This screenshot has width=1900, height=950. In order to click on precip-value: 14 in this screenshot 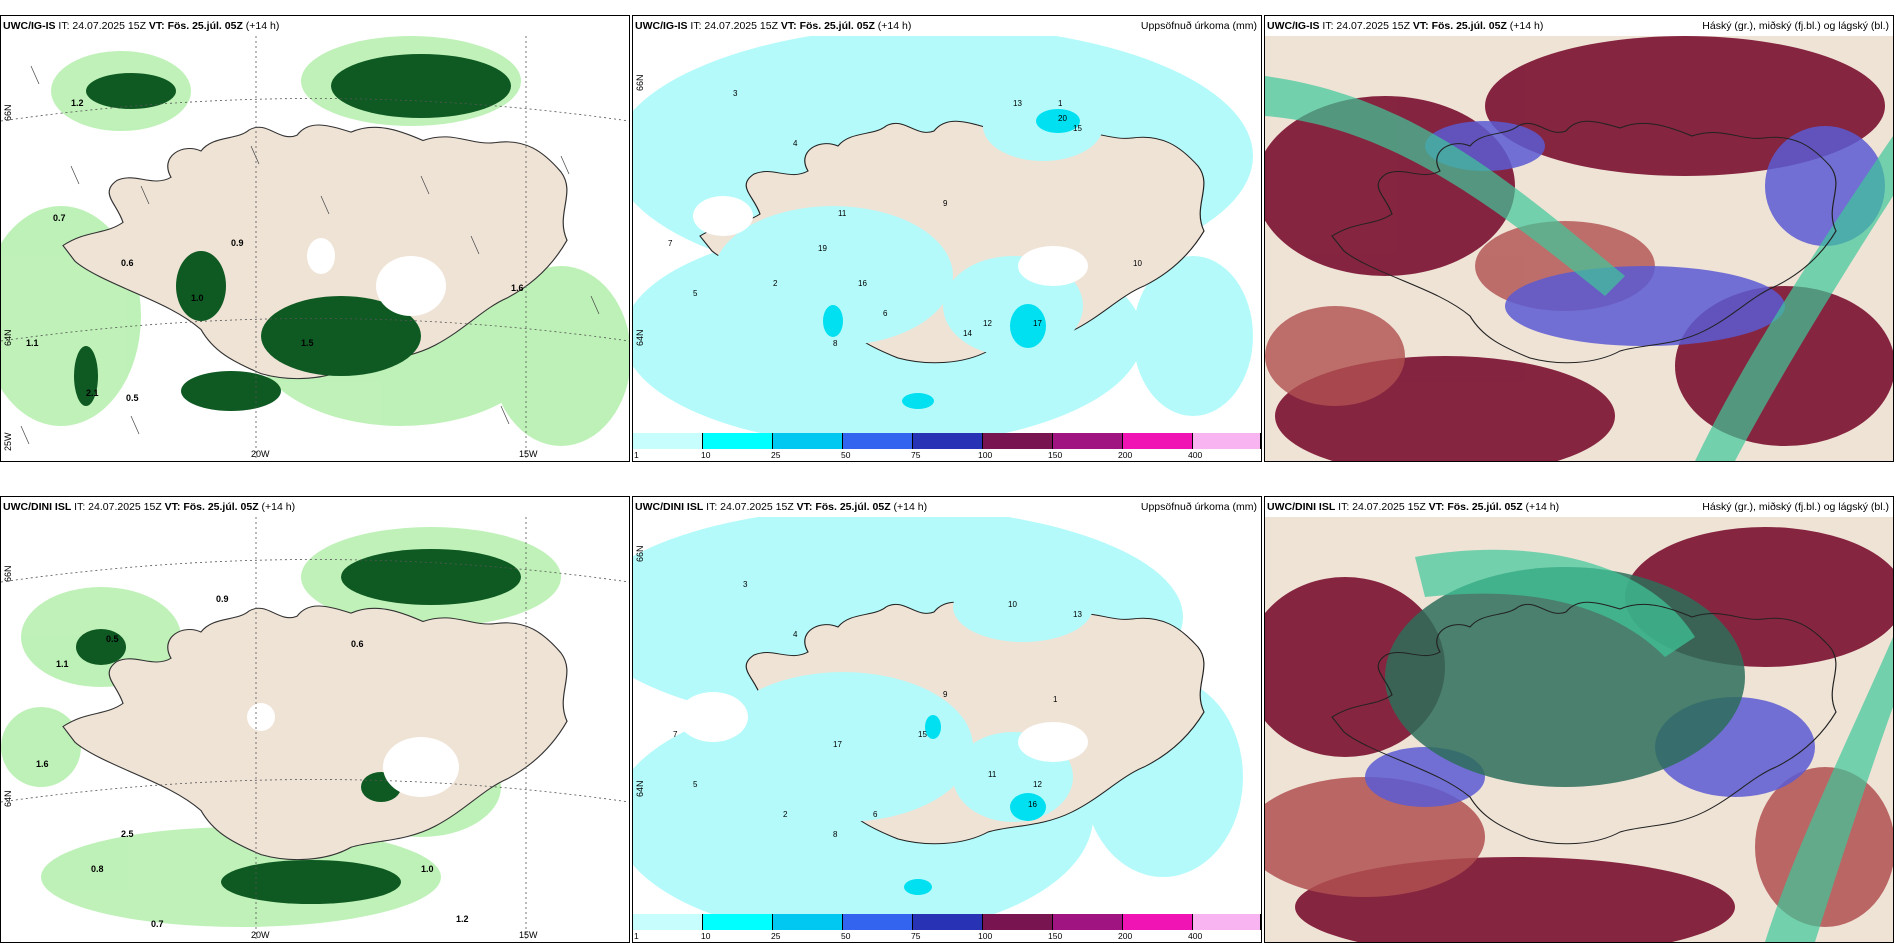, I will do `click(967, 333)`.